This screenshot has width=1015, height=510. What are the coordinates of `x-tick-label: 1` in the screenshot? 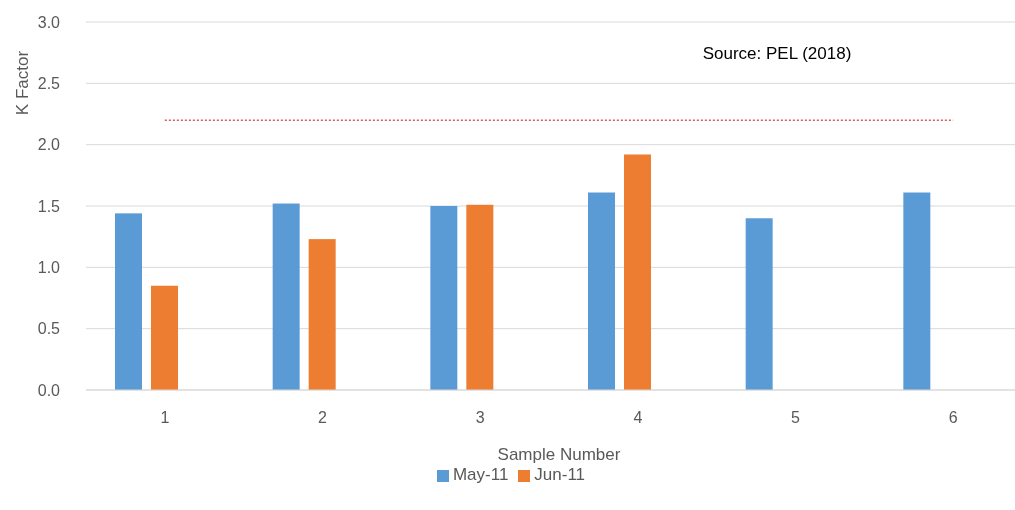 It's located at (165, 418).